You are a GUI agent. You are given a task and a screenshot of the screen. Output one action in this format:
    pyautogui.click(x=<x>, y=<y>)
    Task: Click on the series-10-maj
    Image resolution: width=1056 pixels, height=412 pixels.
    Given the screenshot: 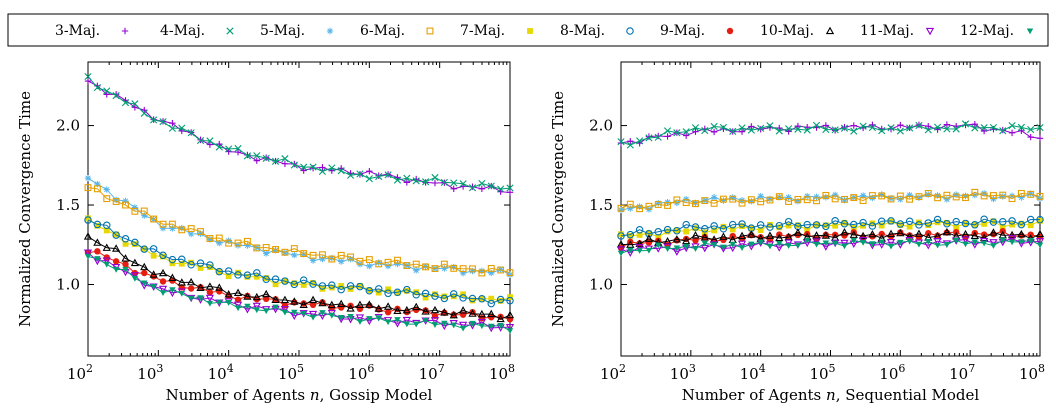 What is the action you would take?
    pyautogui.click(x=299, y=277)
    